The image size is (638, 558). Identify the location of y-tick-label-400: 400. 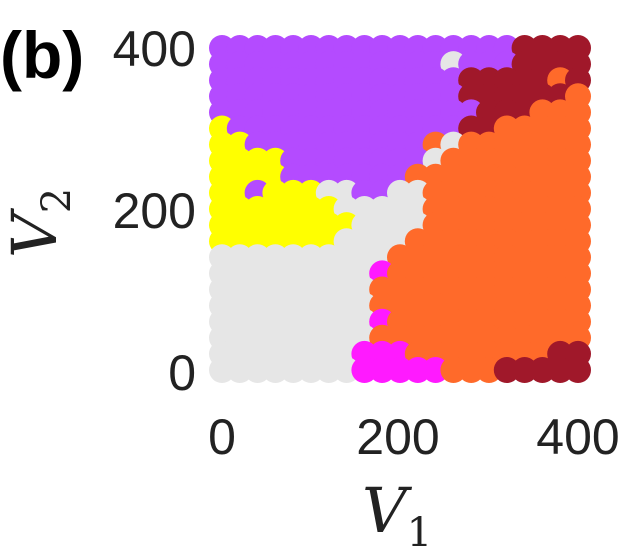
(154, 49).